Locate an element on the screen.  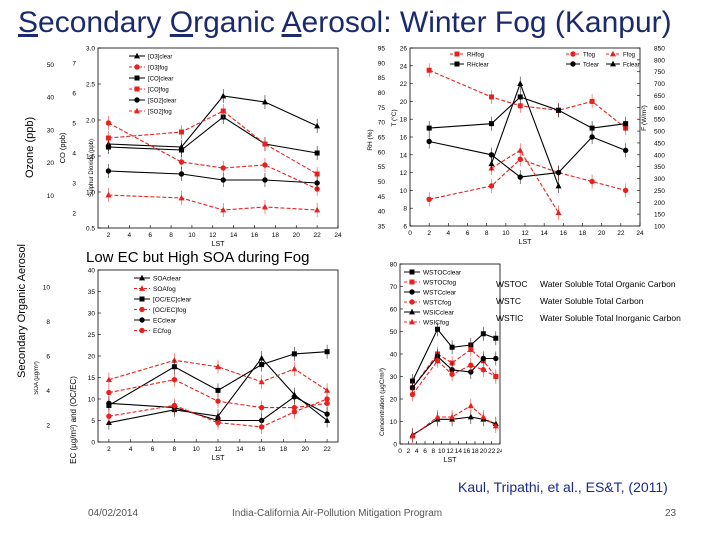
rh-tick-label: 55 is located at coordinates (382, 167).